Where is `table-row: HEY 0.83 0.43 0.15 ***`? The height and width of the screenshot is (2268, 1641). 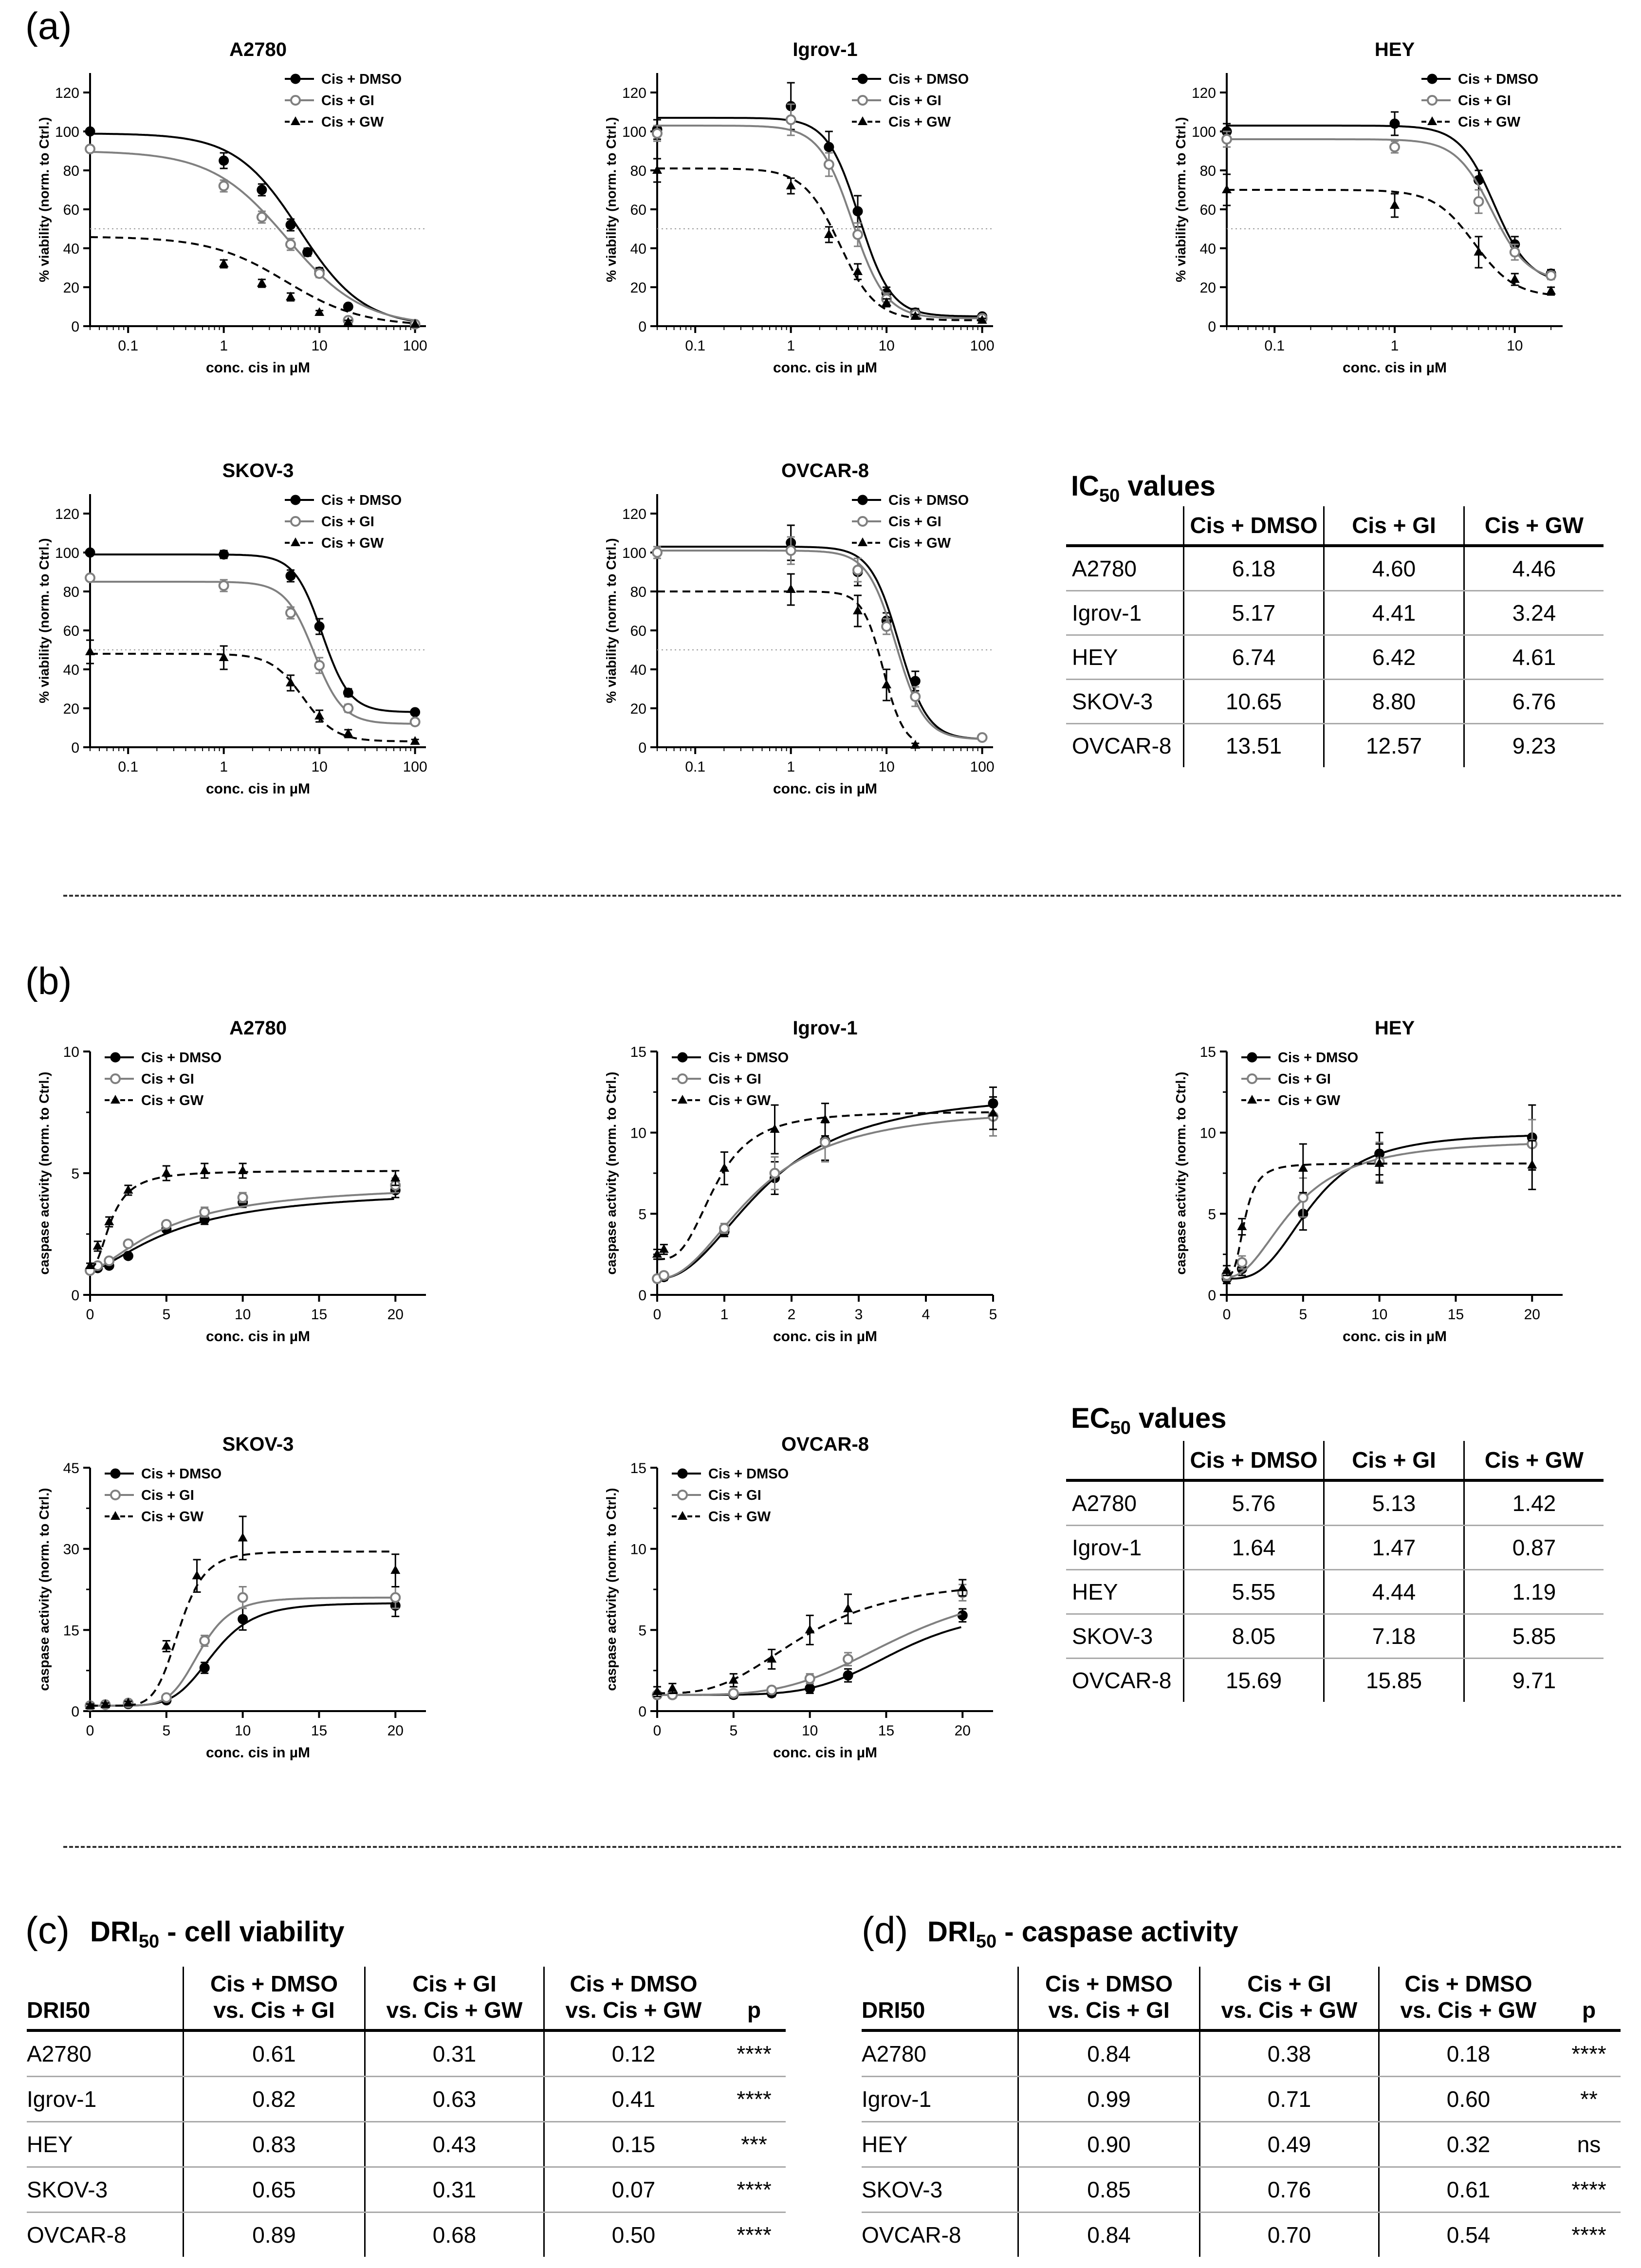
table-row: HEY 0.83 0.43 0.15 *** is located at coordinates (406, 2144).